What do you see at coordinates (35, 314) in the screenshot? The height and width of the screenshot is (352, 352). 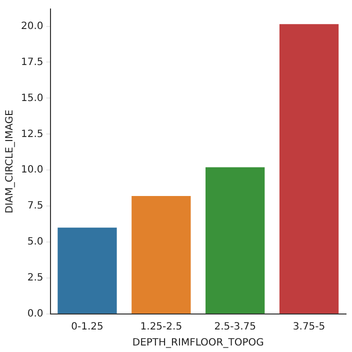 I see `y-tick-label: 0.0` at bounding box center [35, 314].